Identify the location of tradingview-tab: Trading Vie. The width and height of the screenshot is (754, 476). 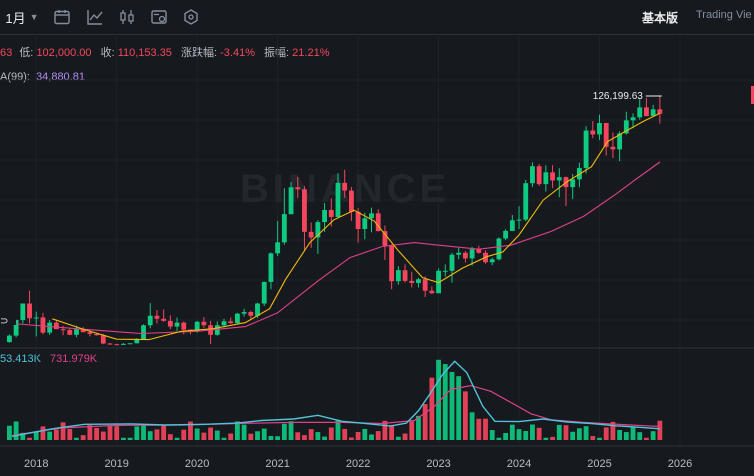
(724, 15).